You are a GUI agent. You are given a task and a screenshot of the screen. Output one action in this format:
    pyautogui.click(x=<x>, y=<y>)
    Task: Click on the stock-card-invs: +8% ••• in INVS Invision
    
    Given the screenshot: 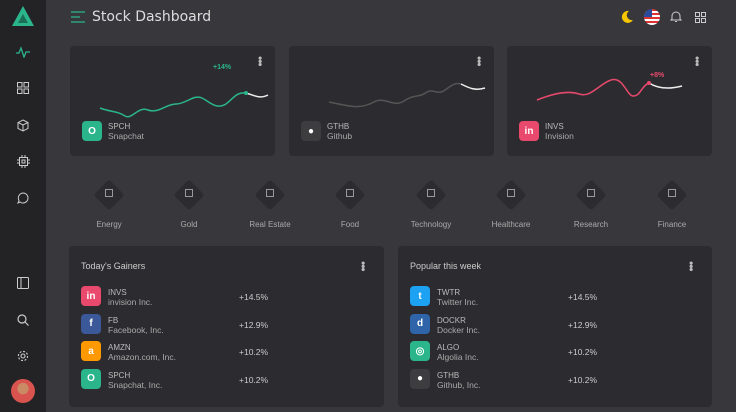 What is the action you would take?
    pyautogui.click(x=609, y=101)
    